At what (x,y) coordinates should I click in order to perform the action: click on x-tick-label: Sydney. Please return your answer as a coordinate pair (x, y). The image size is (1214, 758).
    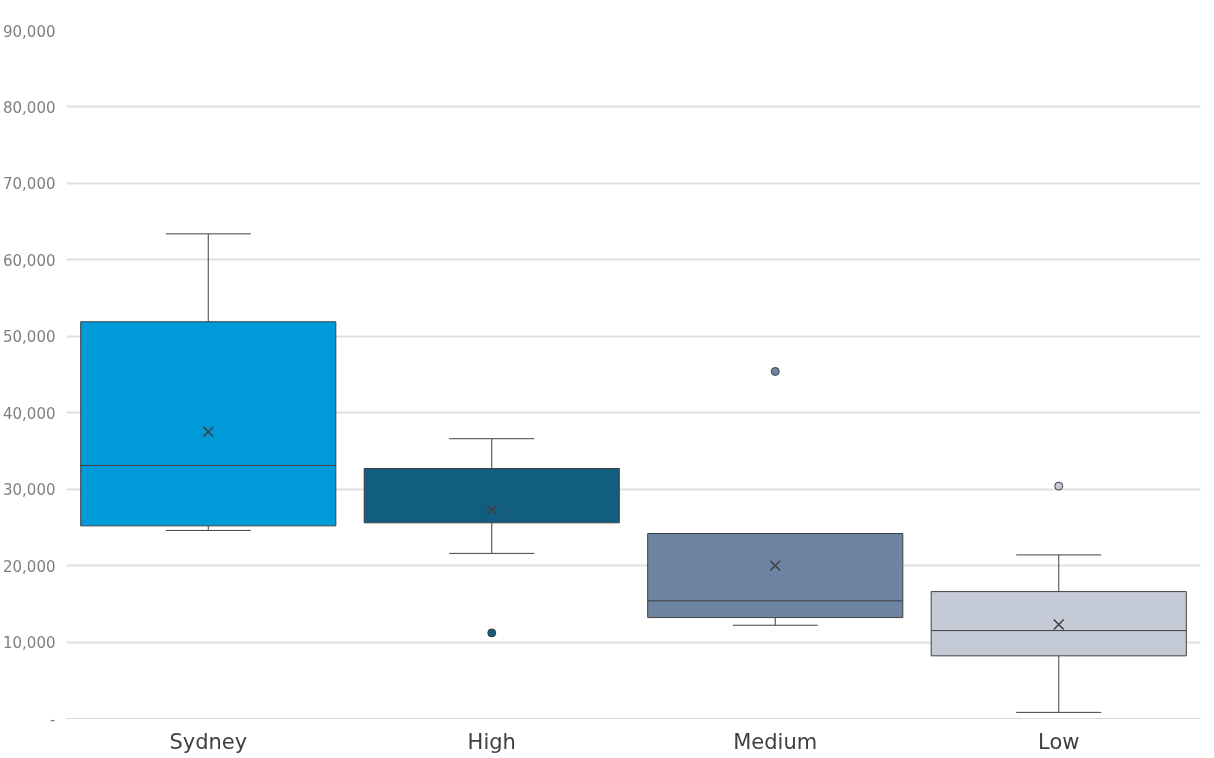
    Looking at the image, I should click on (208, 741).